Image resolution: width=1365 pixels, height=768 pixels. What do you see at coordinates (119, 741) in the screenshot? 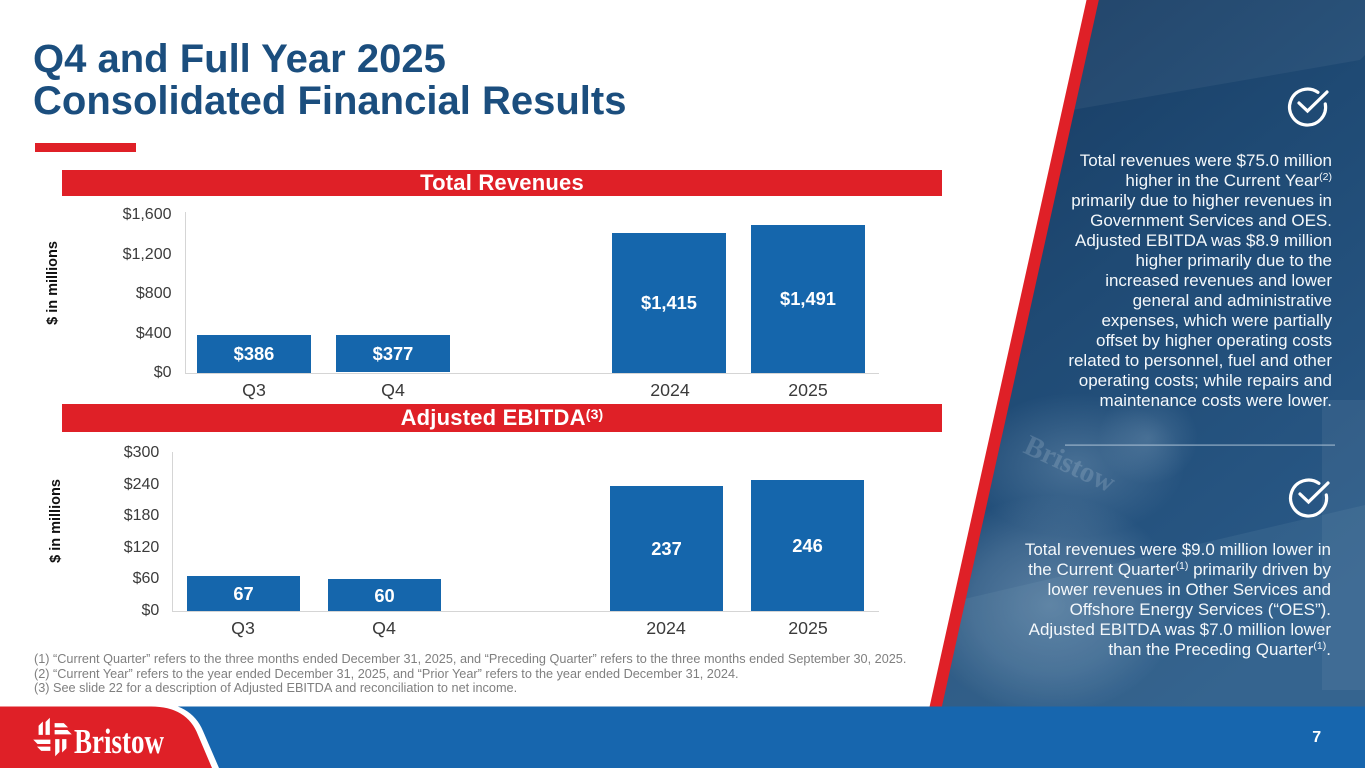
I see `svg-text: Bristow` at bounding box center [119, 741].